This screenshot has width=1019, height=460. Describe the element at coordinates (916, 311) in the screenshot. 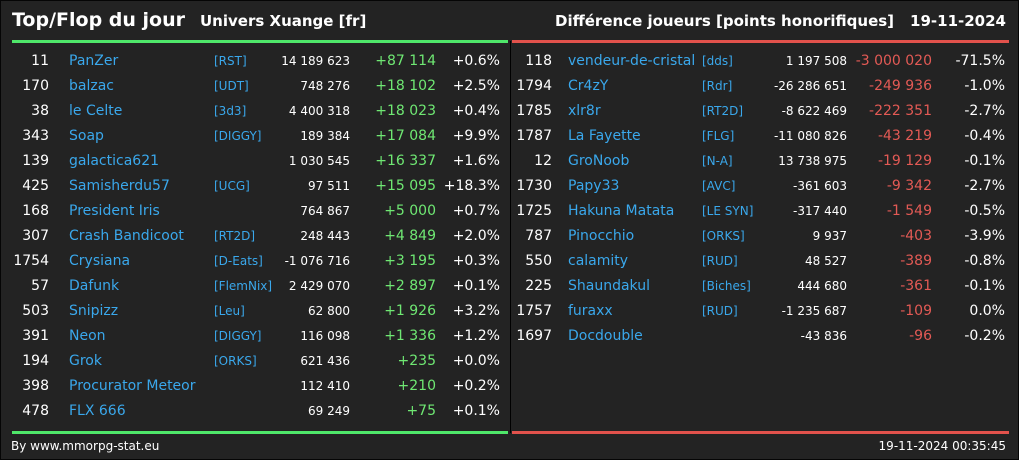

I see `flop-diff: -109` at that location.